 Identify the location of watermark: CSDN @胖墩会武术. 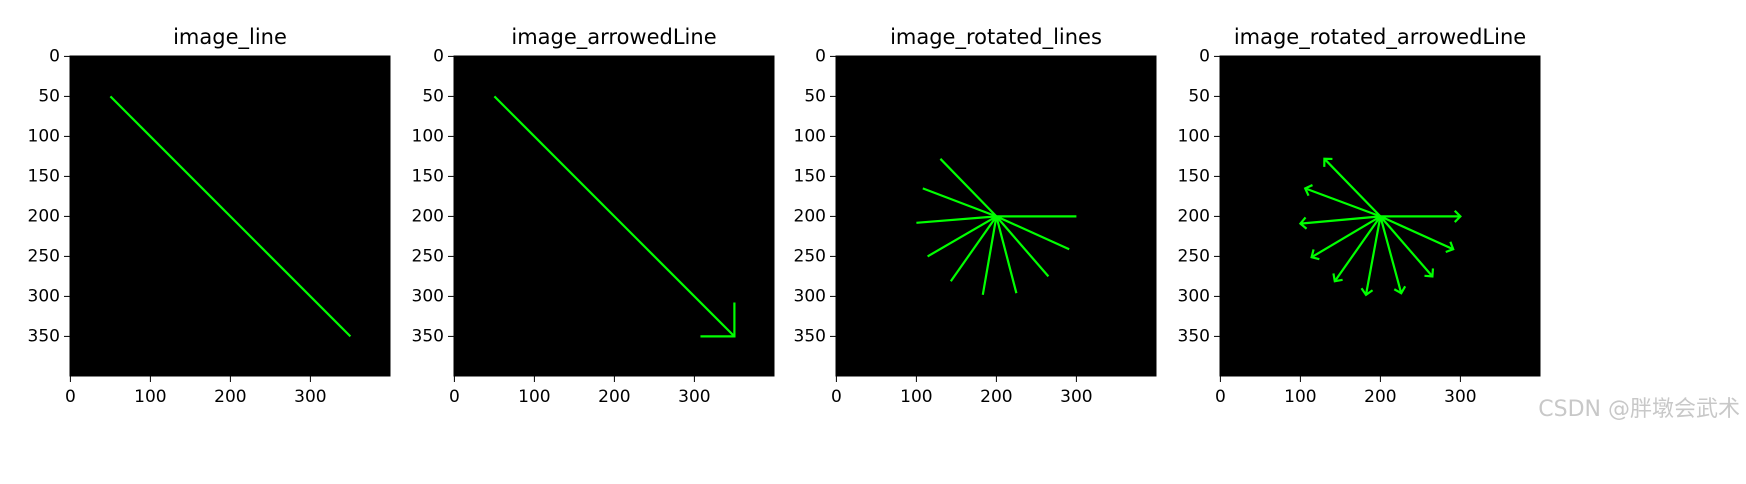
(1639, 409).